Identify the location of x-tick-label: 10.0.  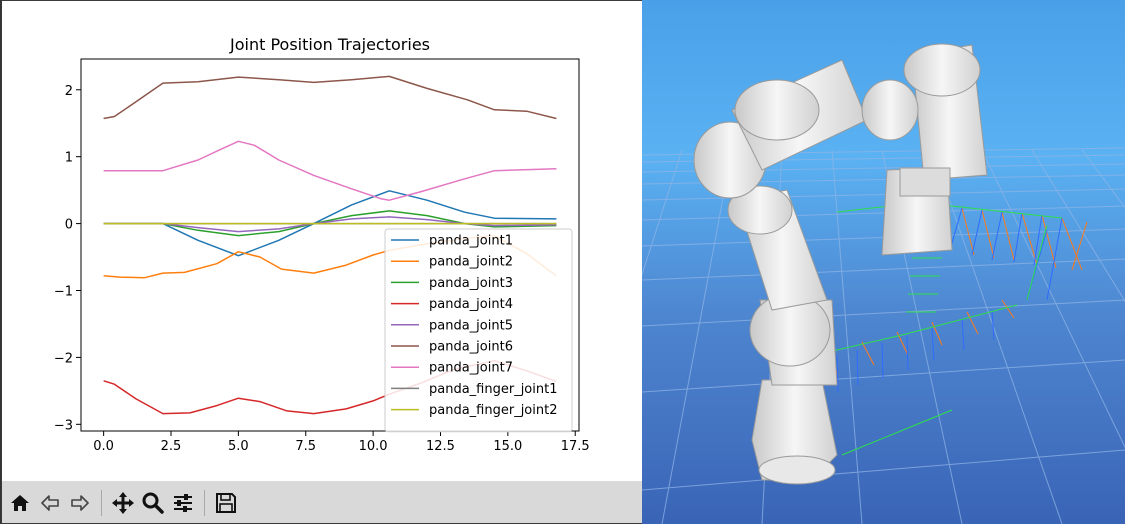
(373, 446).